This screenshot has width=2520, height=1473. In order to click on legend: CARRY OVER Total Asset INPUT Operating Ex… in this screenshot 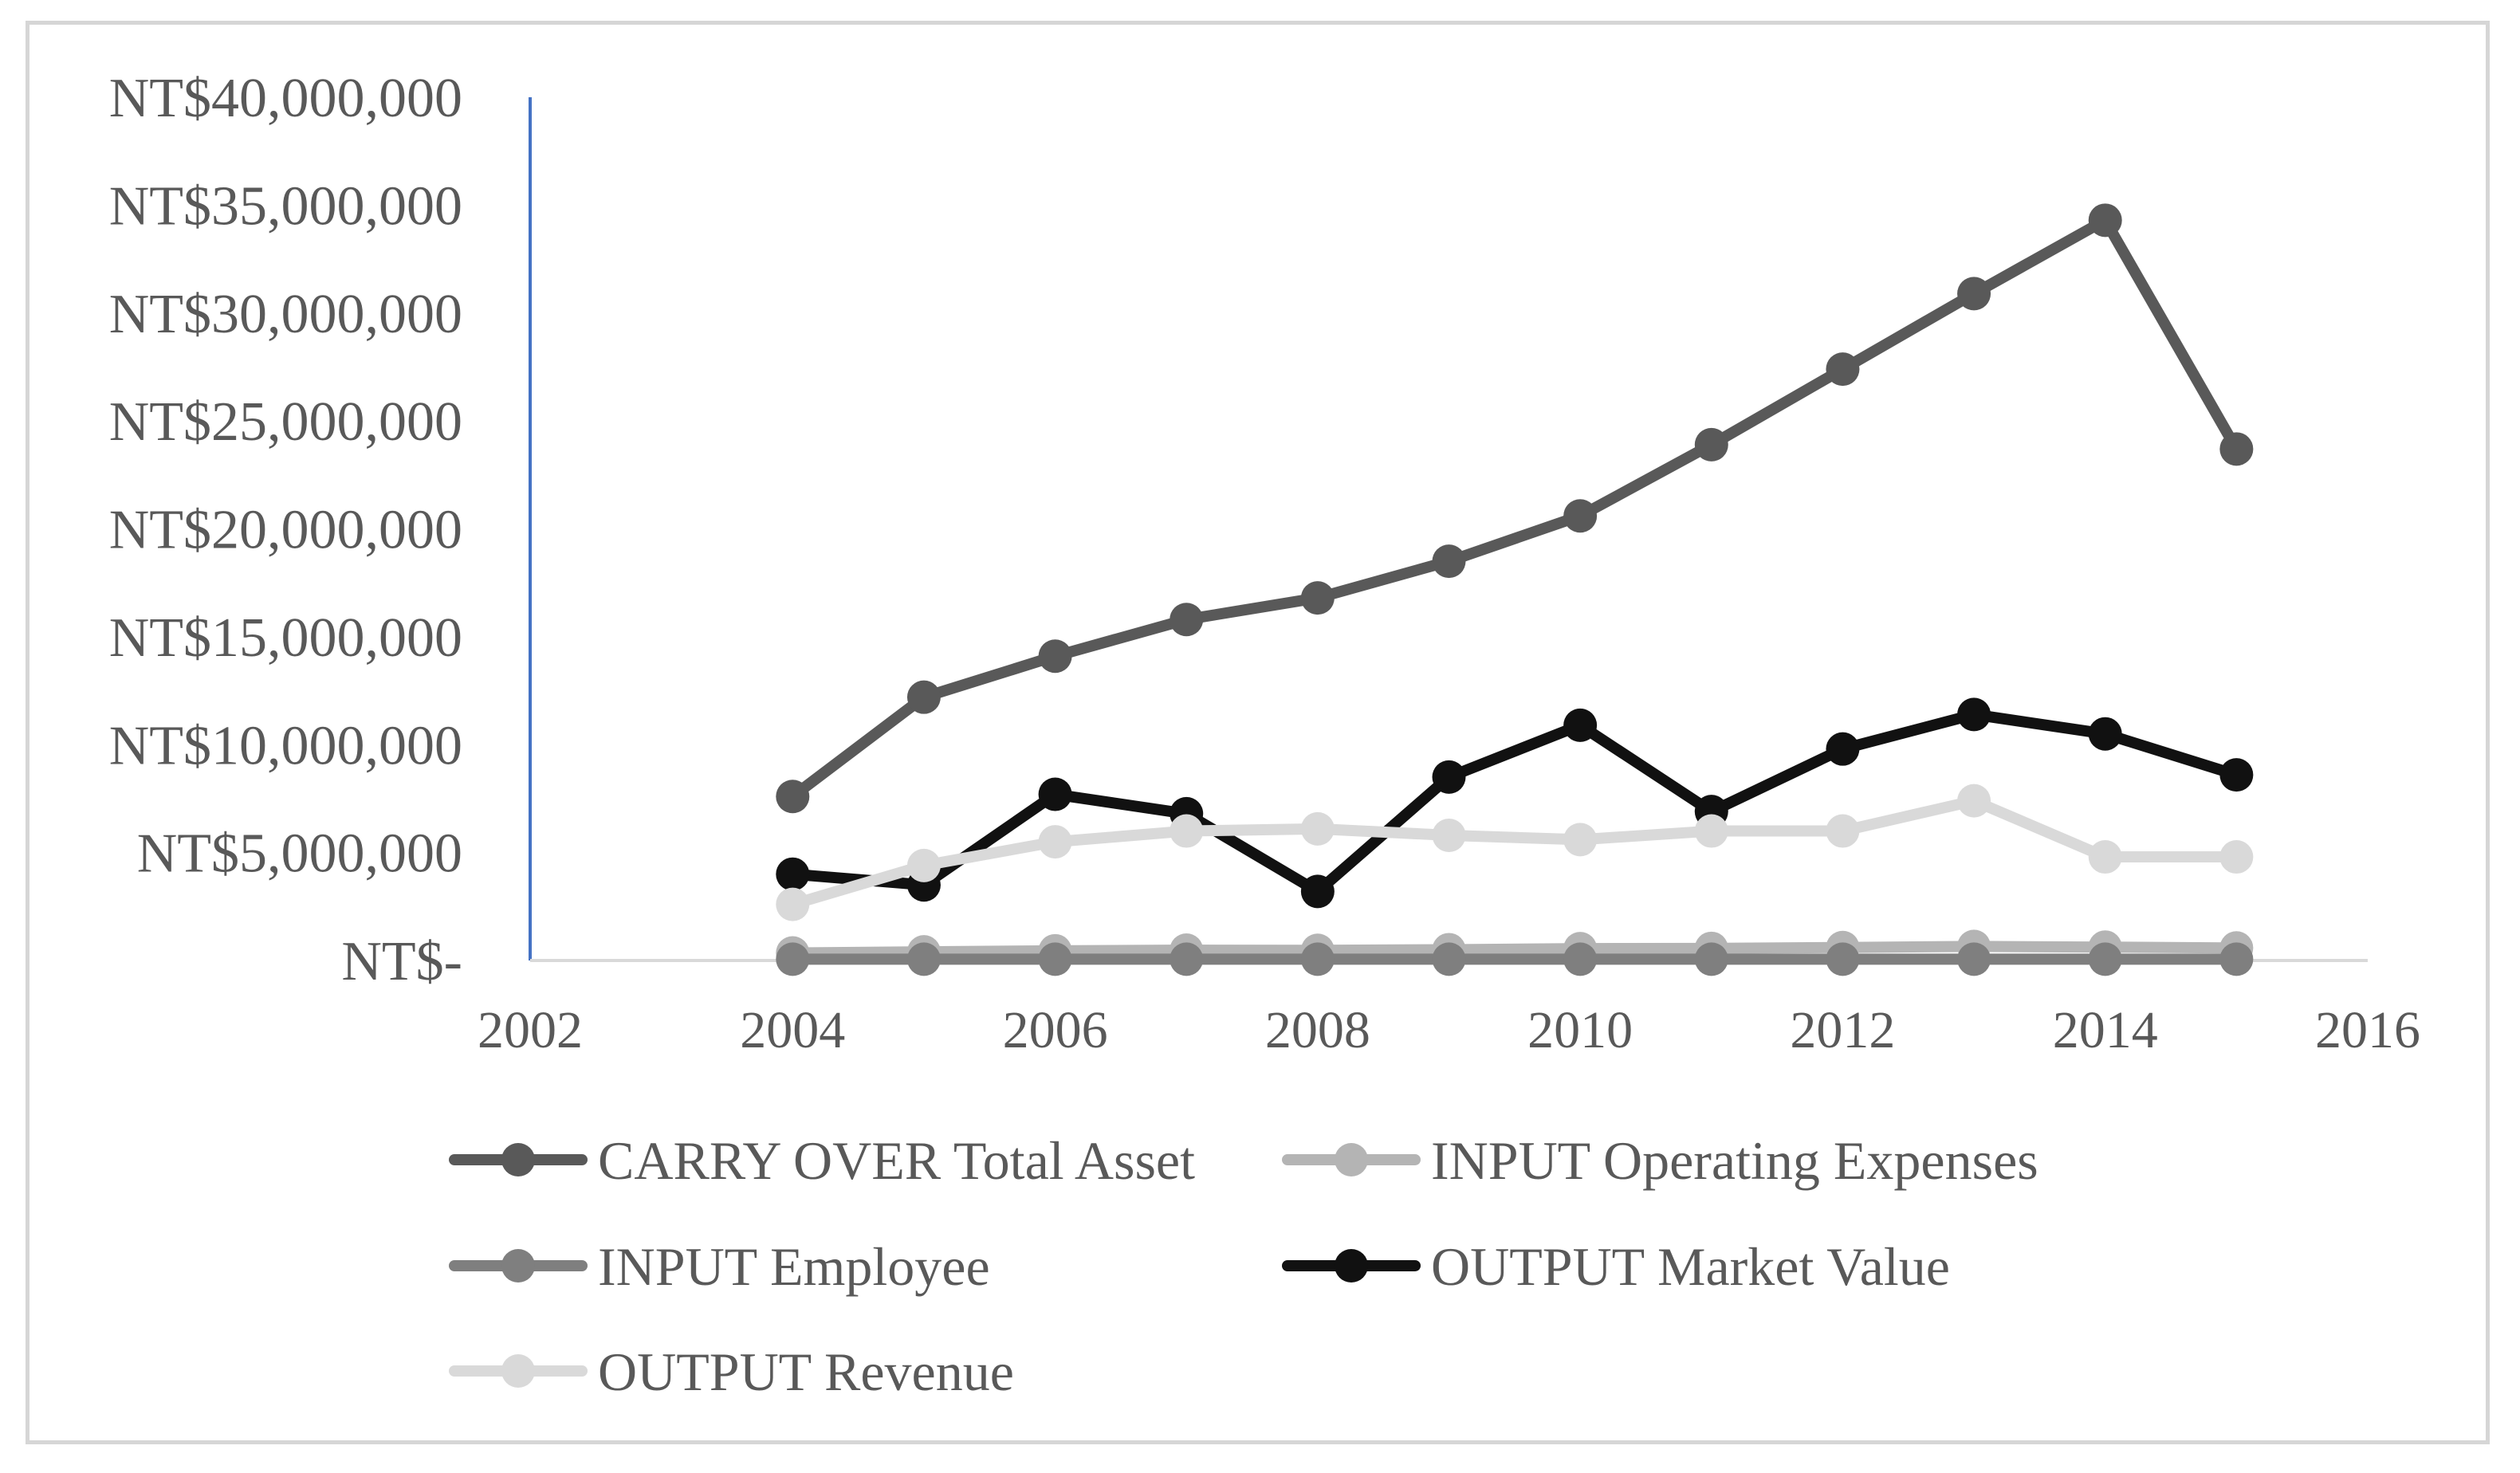, I will do `click(1243, 1266)`.